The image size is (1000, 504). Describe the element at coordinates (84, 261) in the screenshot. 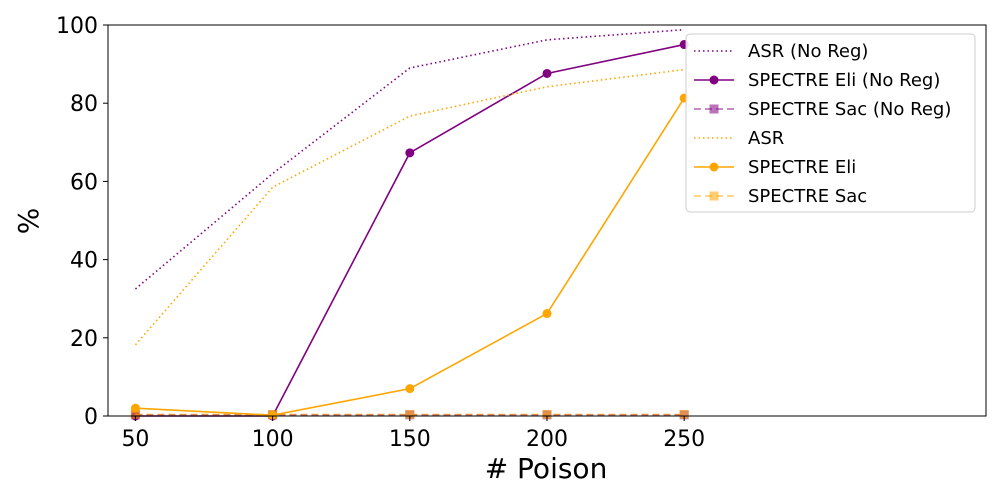

I see `y-tick-label: 40` at that location.